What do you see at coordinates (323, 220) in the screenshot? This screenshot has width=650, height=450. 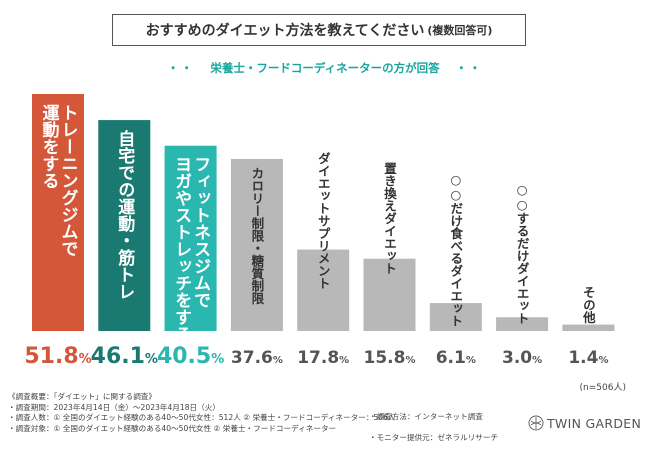 I see `bar-label-5-line-1: ダイエットサプリメント` at bounding box center [323, 220].